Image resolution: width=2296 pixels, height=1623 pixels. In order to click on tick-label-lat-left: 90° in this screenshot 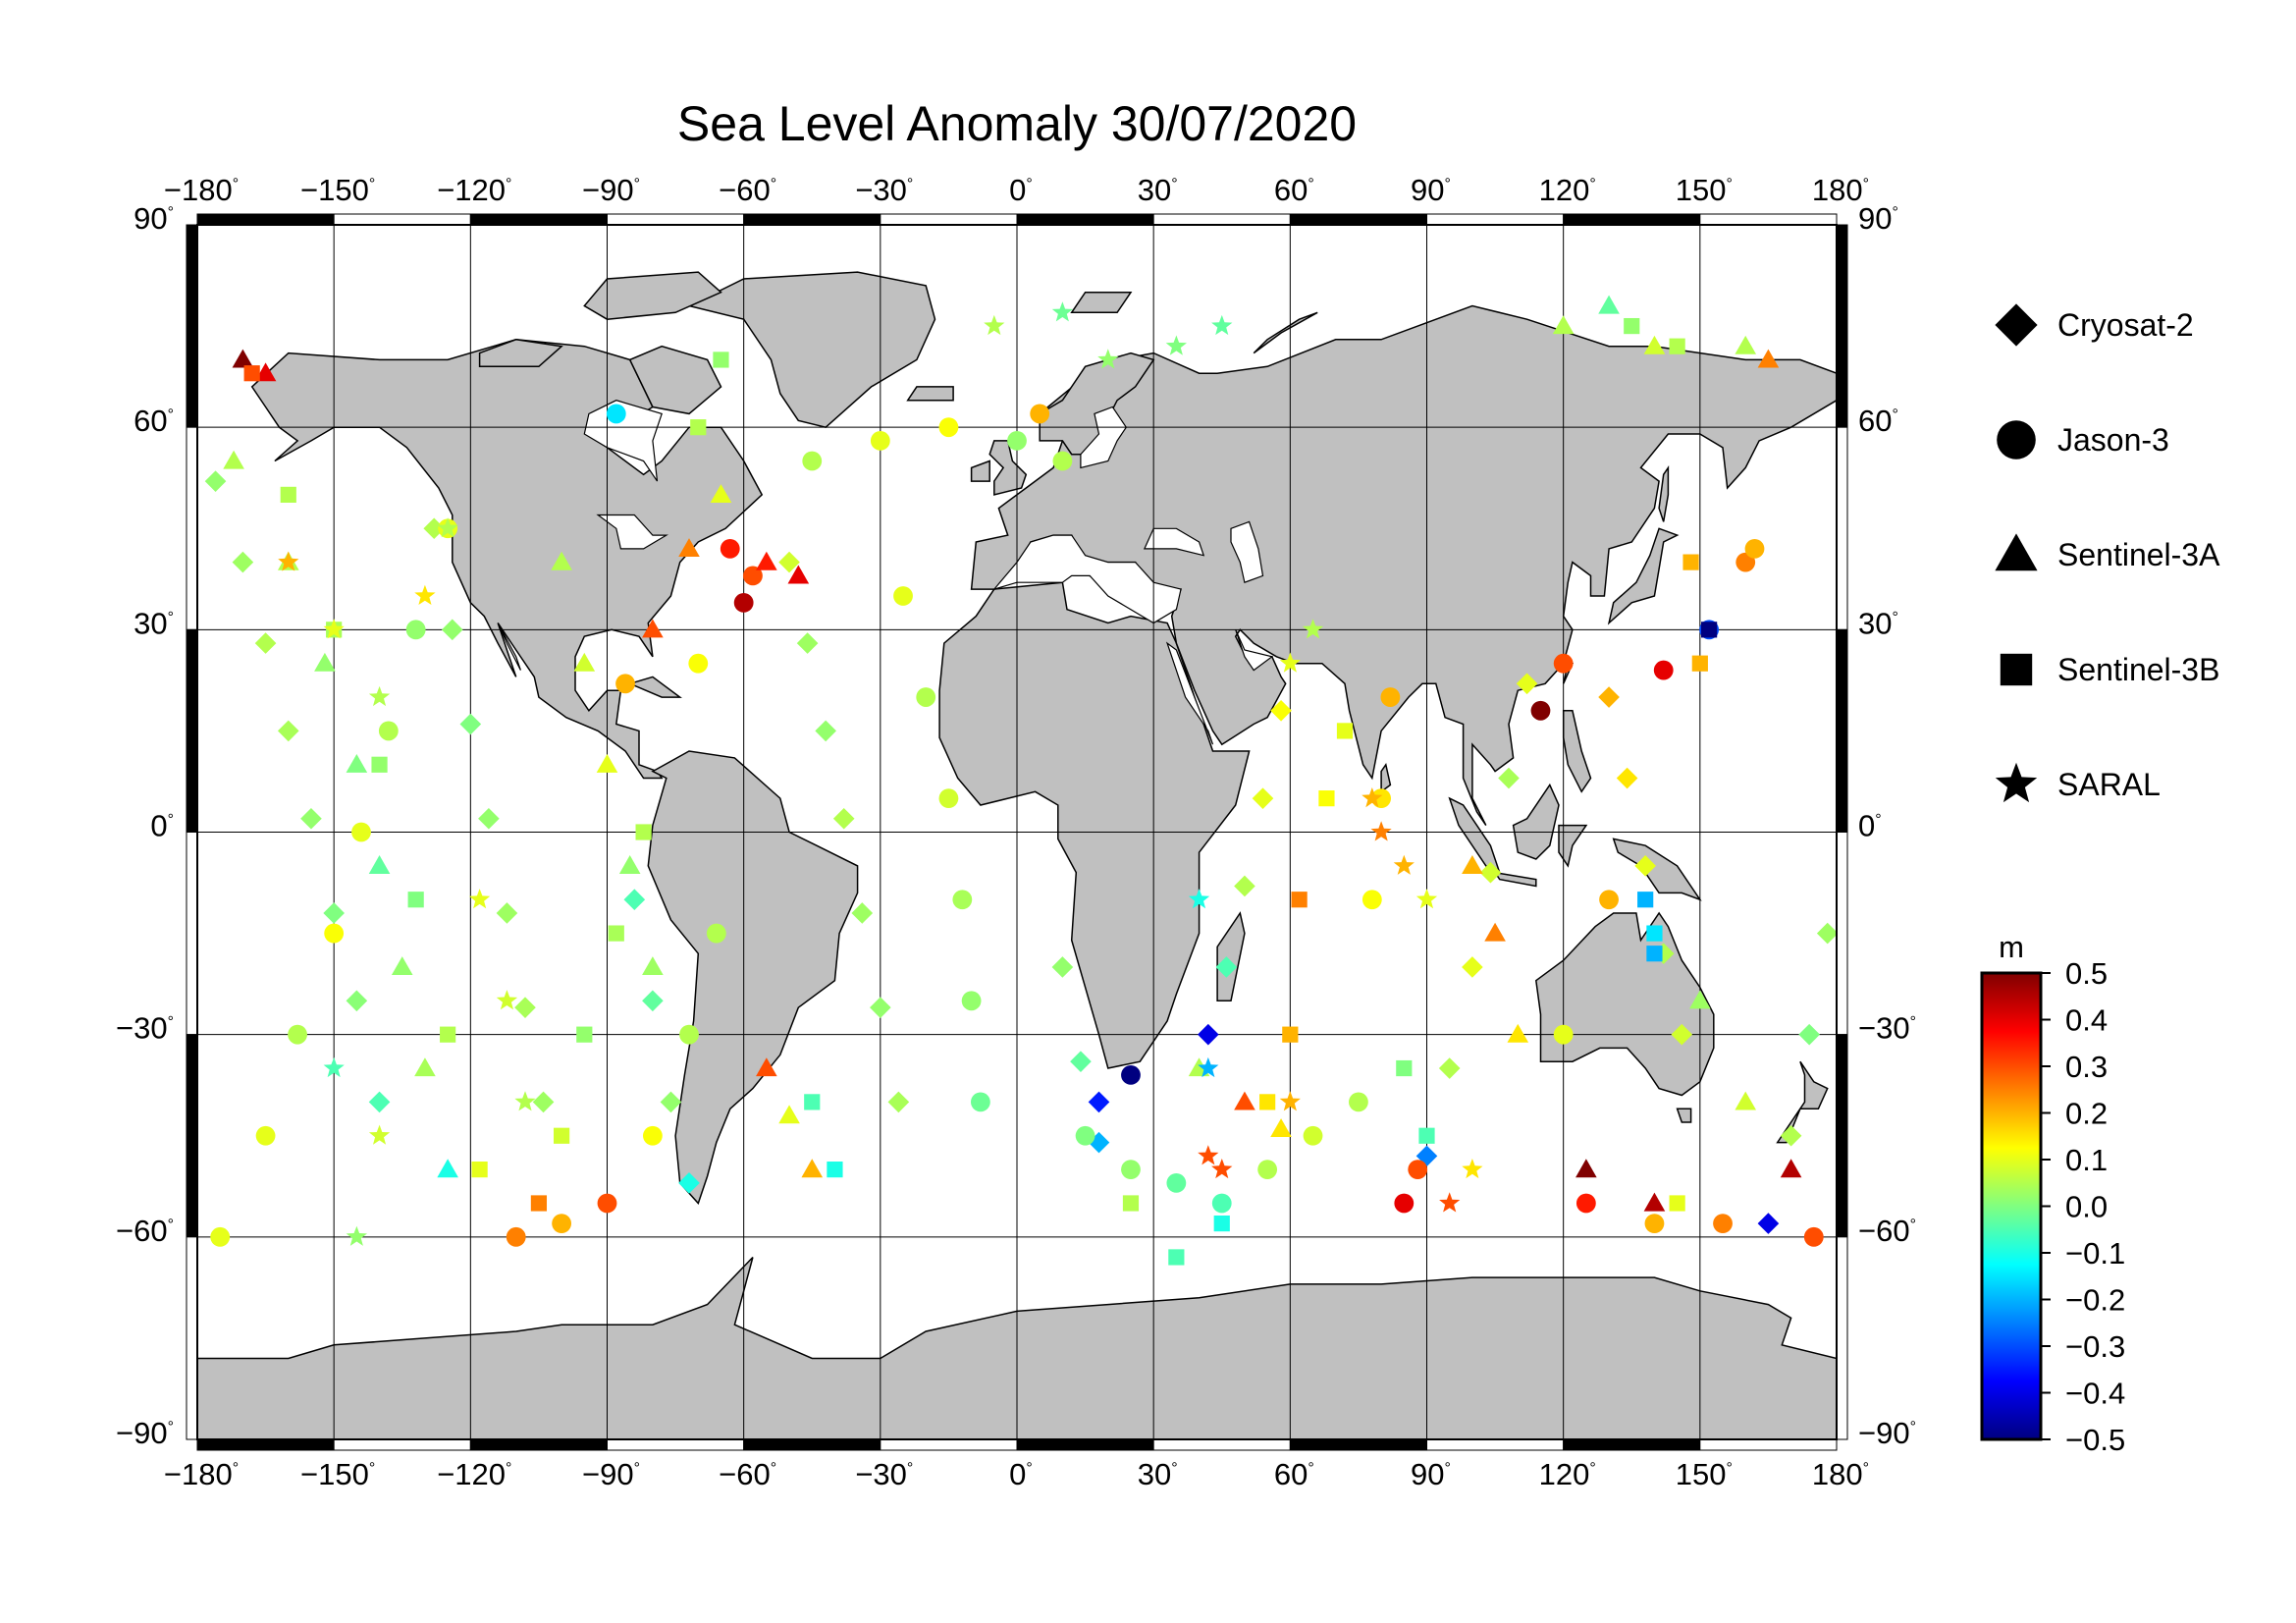, I will do `click(153, 219)`.